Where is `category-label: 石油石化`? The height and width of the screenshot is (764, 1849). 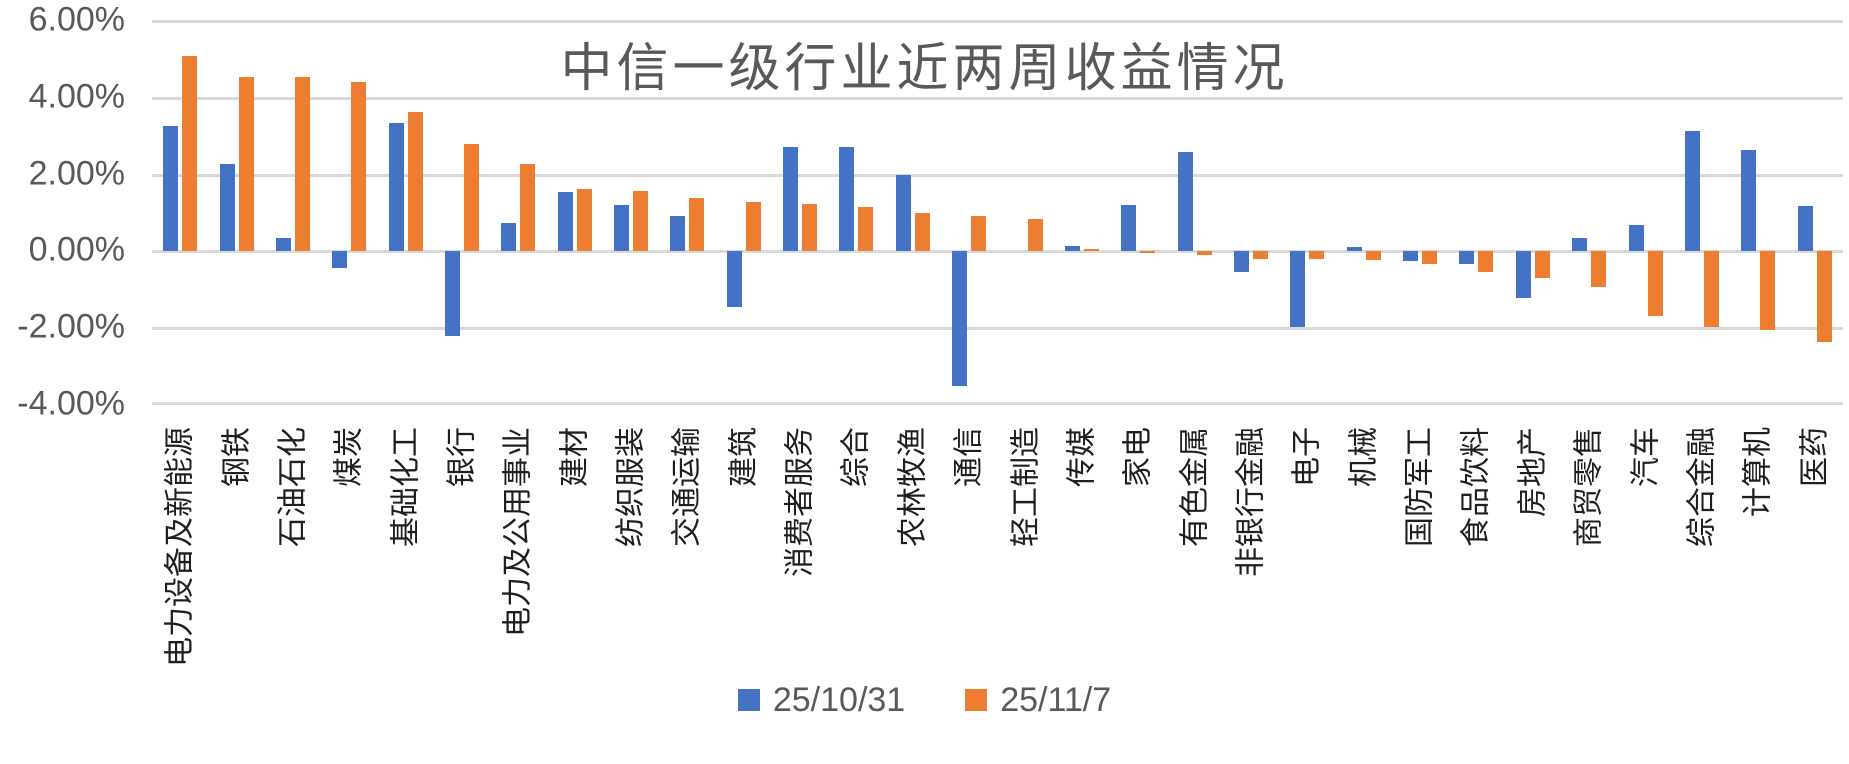
category-label: 石油石化 is located at coordinates (293, 487).